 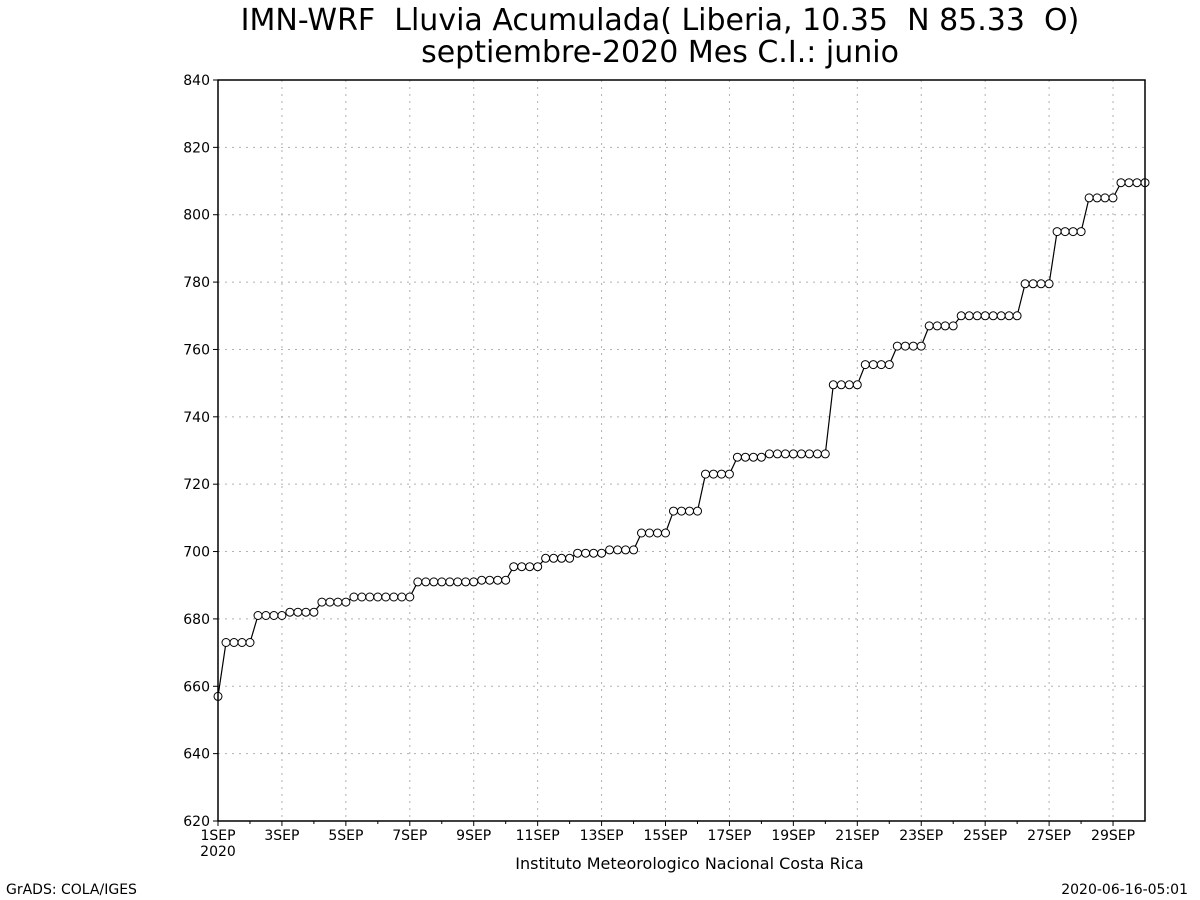 I want to click on x-tick-label: 27SEP, so click(x=1049, y=836).